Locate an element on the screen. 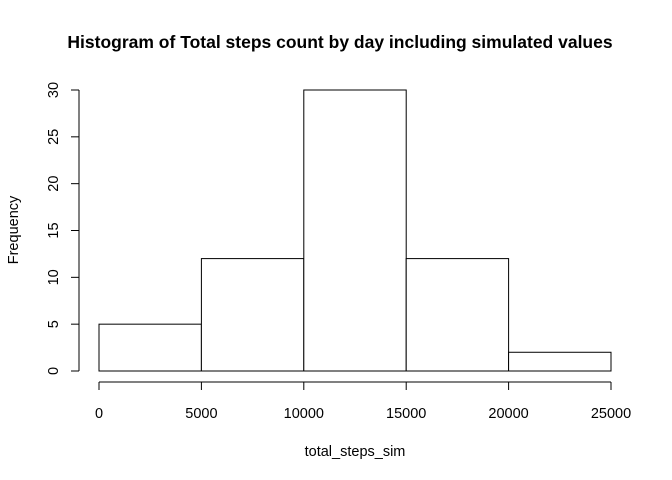 Image resolution: width=672 pixels, height=480 pixels. y-axis-label: Frequency is located at coordinates (14, 229).